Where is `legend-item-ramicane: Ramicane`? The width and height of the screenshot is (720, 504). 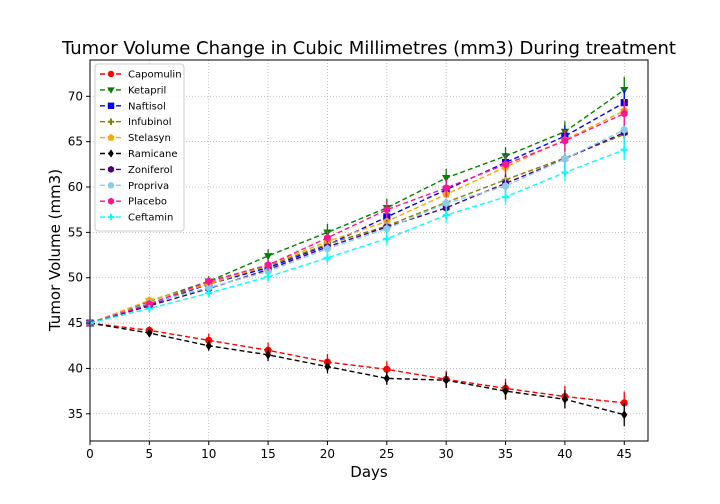
legend-item-ramicane: Ramicane is located at coordinates (139, 154).